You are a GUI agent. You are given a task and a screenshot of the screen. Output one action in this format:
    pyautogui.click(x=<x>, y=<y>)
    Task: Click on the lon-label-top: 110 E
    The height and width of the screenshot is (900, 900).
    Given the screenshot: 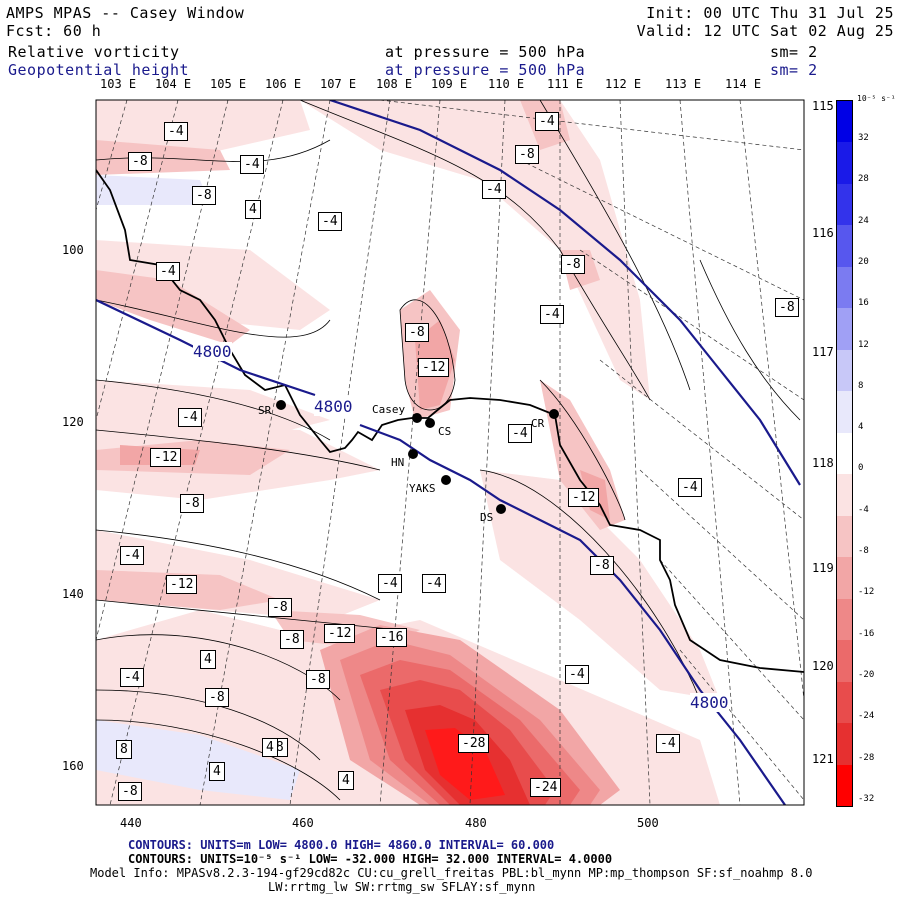 What is the action you would take?
    pyautogui.click(x=506, y=84)
    